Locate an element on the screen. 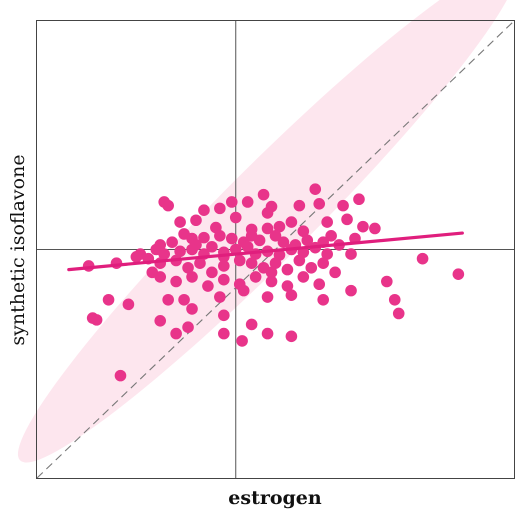 The height and width of the screenshot is (520, 520). regression-layer is located at coordinates (265, 251).